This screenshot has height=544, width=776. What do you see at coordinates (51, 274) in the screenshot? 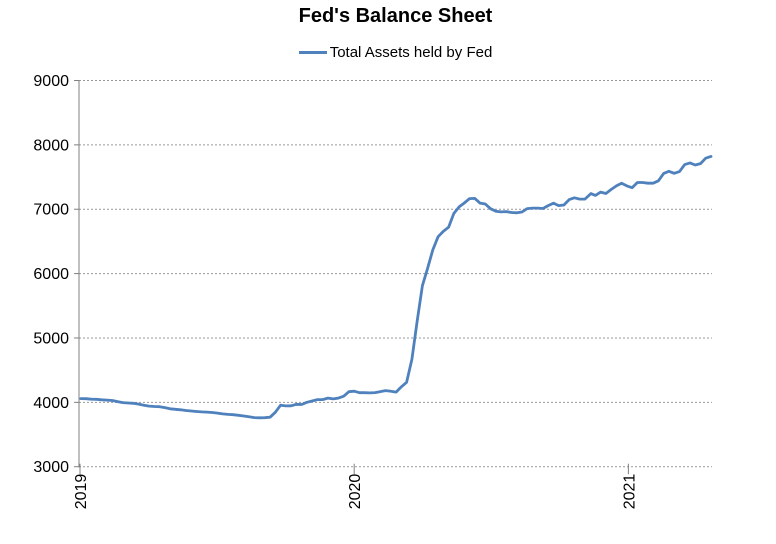
I see `y-tick-label-6000: 6000` at bounding box center [51, 274].